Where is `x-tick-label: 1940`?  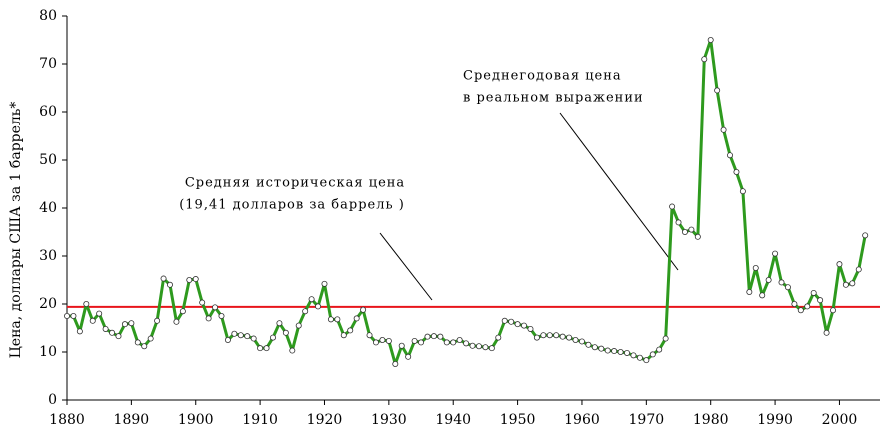
x-tick-label: 1940 is located at coordinates (453, 420).